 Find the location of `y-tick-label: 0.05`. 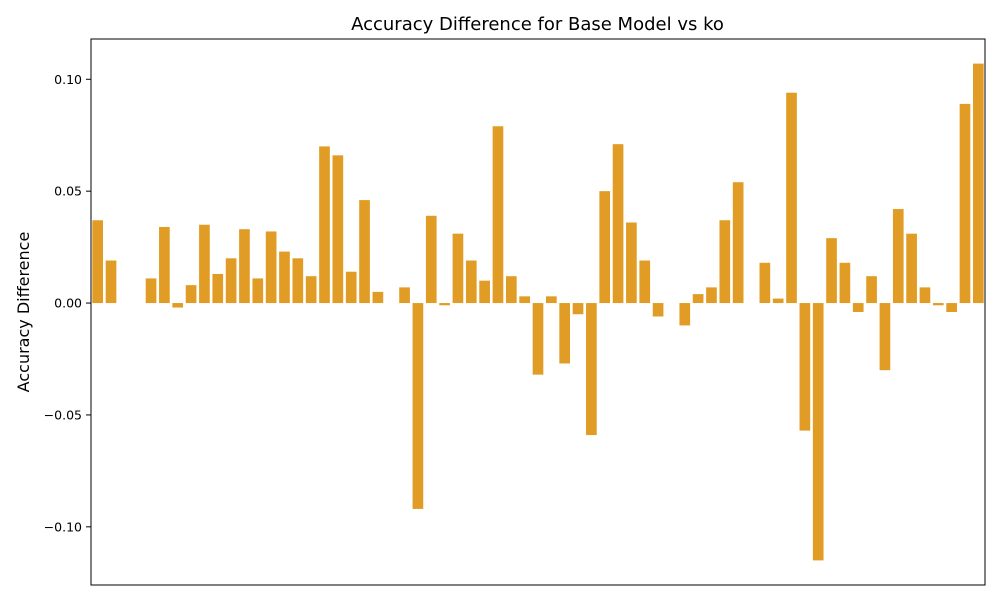

y-tick-label: 0.05 is located at coordinates (68, 191).